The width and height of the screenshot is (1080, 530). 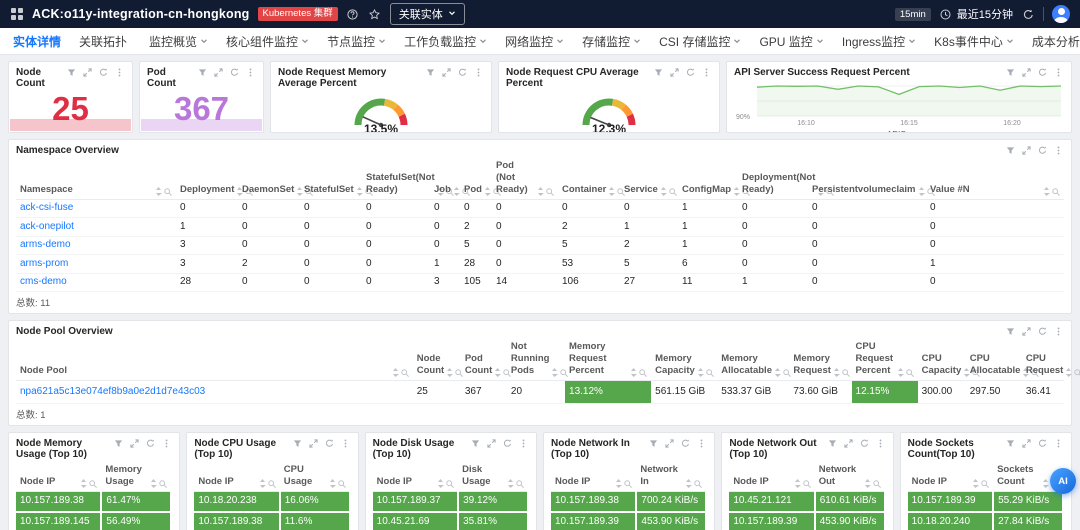 I want to click on favorite-star-icon, so click(x=375, y=14).